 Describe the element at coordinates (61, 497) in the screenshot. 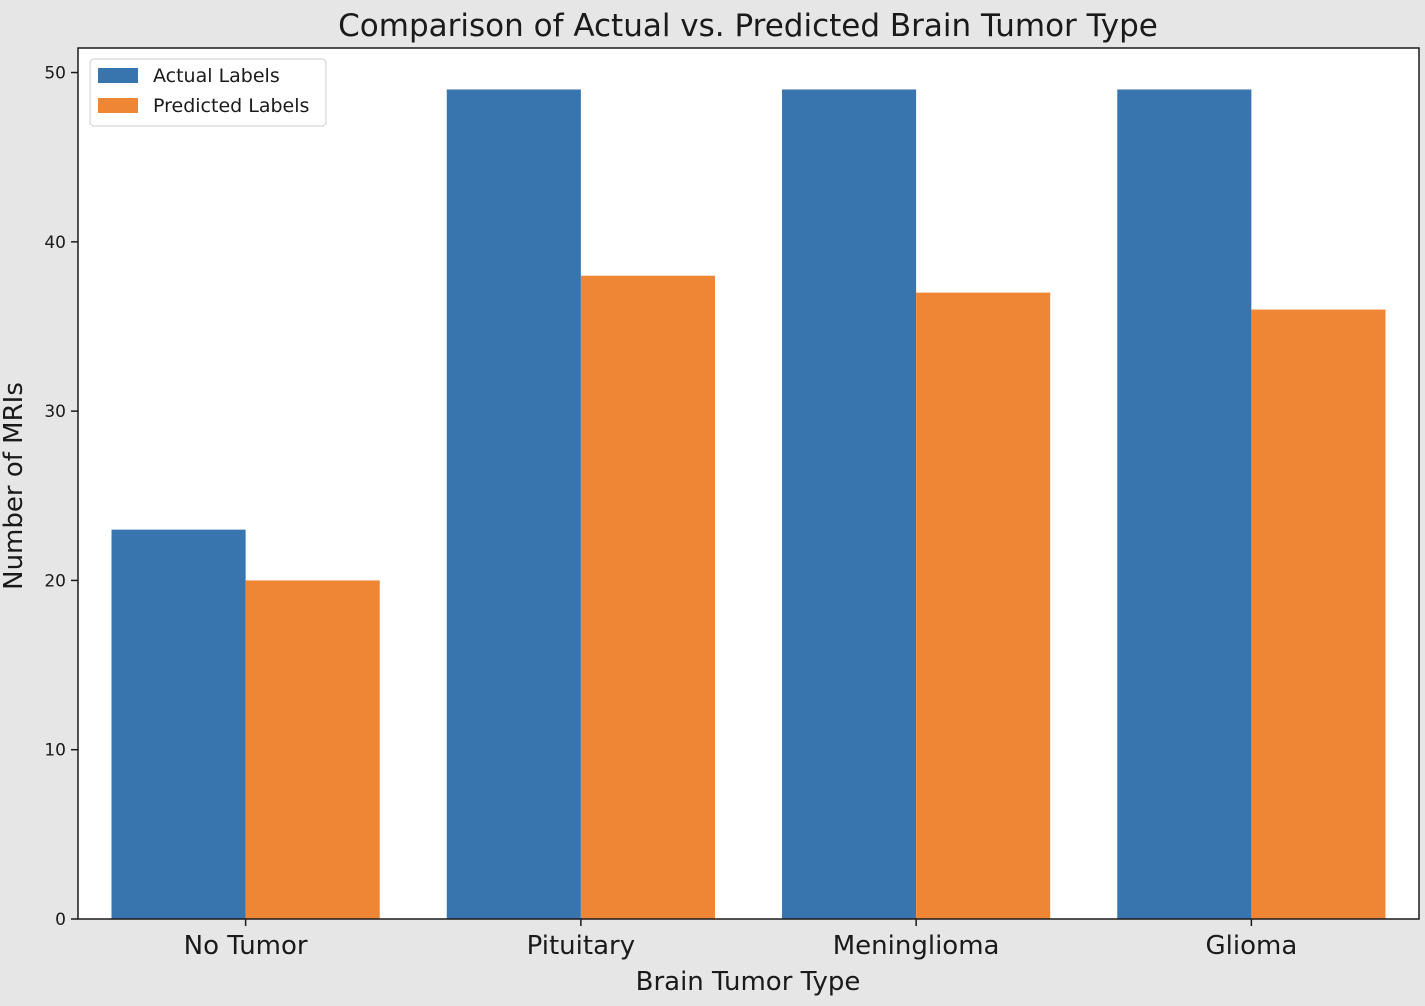

I see `y-axis: 0 10 20 30 40 50` at that location.